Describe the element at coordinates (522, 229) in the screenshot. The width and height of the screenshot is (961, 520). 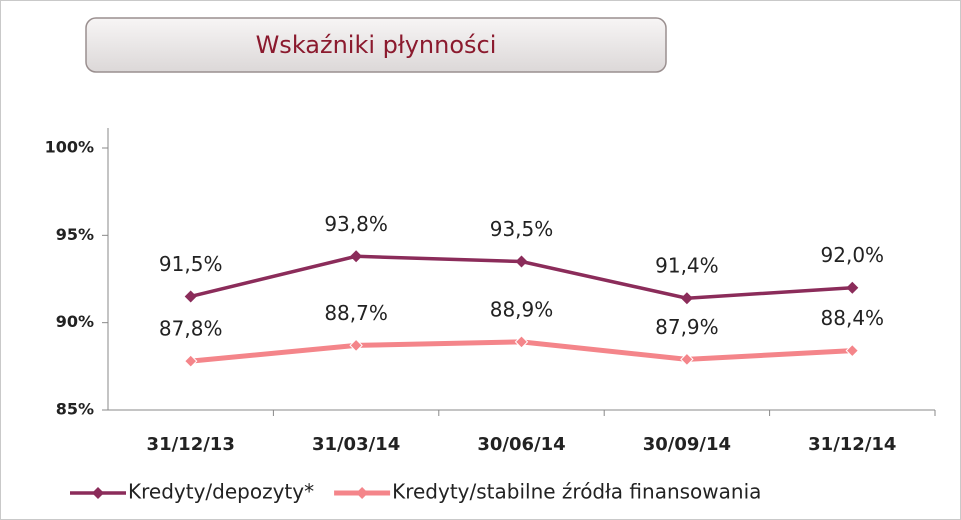
I see `data-label: 93,5%` at that location.